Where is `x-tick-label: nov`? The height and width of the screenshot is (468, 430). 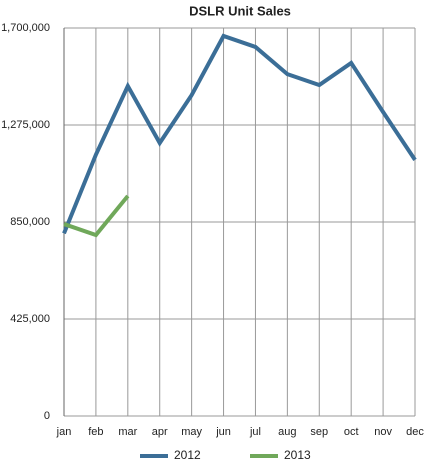 x-tick-label: nov is located at coordinates (383, 432).